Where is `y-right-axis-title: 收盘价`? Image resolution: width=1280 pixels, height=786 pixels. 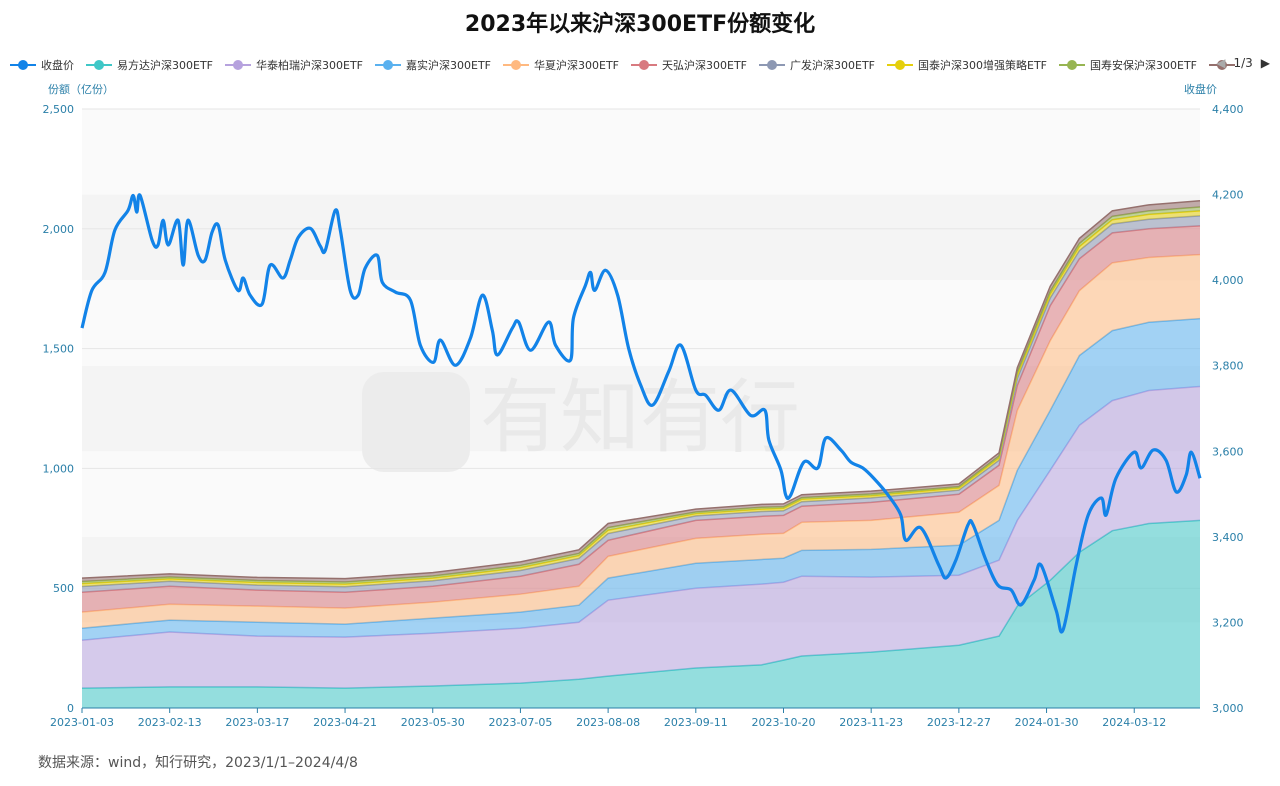 y-right-axis-title: 收盘价 is located at coordinates (1200, 89).